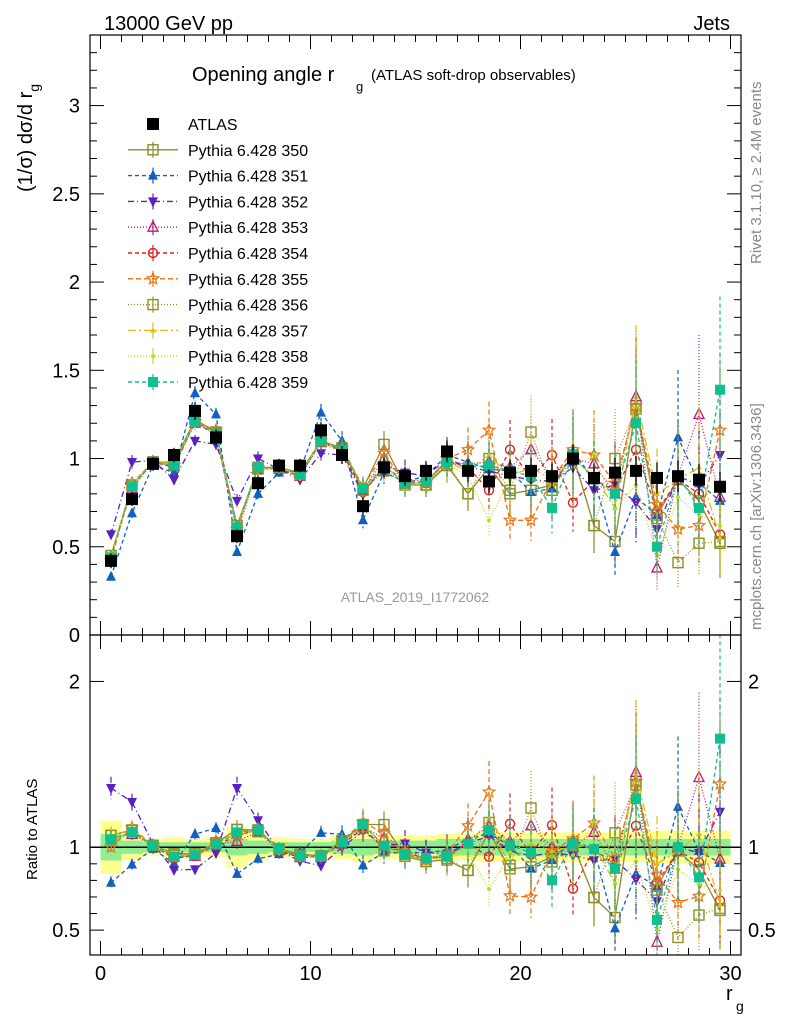  What do you see at coordinates (248, 383) in the screenshot?
I see `legend-label: Pythia 6.428 359` at bounding box center [248, 383].